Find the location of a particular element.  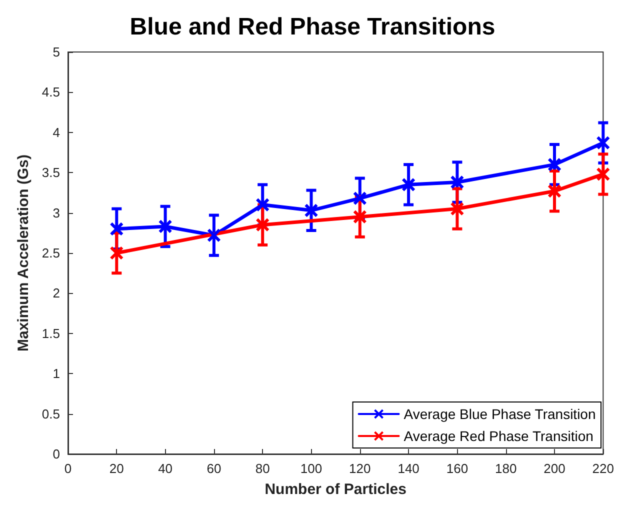

y-axis-title: Maximum Acceleration (Gs) is located at coordinates (23, 253).